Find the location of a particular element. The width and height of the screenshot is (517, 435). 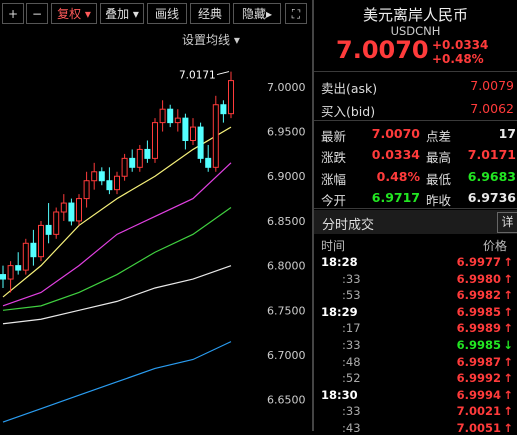

fullscreen-button: ⛶ is located at coordinates (296, 13).